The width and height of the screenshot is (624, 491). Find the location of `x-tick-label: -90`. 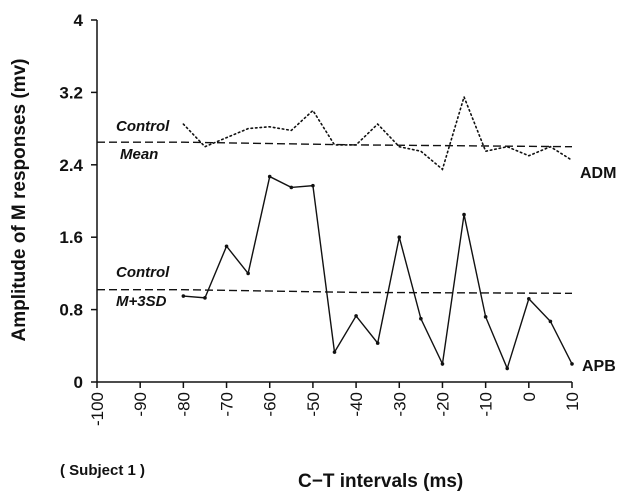

x-tick-label: -90 is located at coordinates (140, 404).